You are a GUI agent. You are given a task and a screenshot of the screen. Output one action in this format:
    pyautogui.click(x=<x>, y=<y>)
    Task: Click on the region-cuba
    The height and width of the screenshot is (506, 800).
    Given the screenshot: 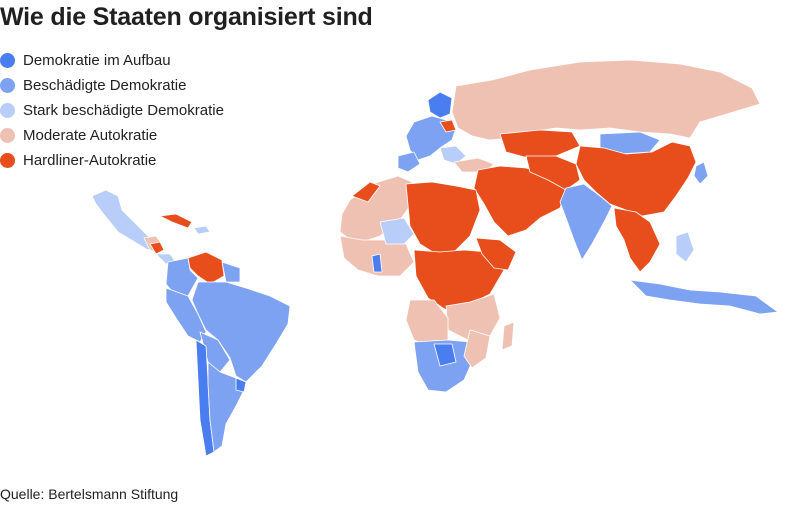 What is the action you would take?
    pyautogui.click(x=176, y=221)
    